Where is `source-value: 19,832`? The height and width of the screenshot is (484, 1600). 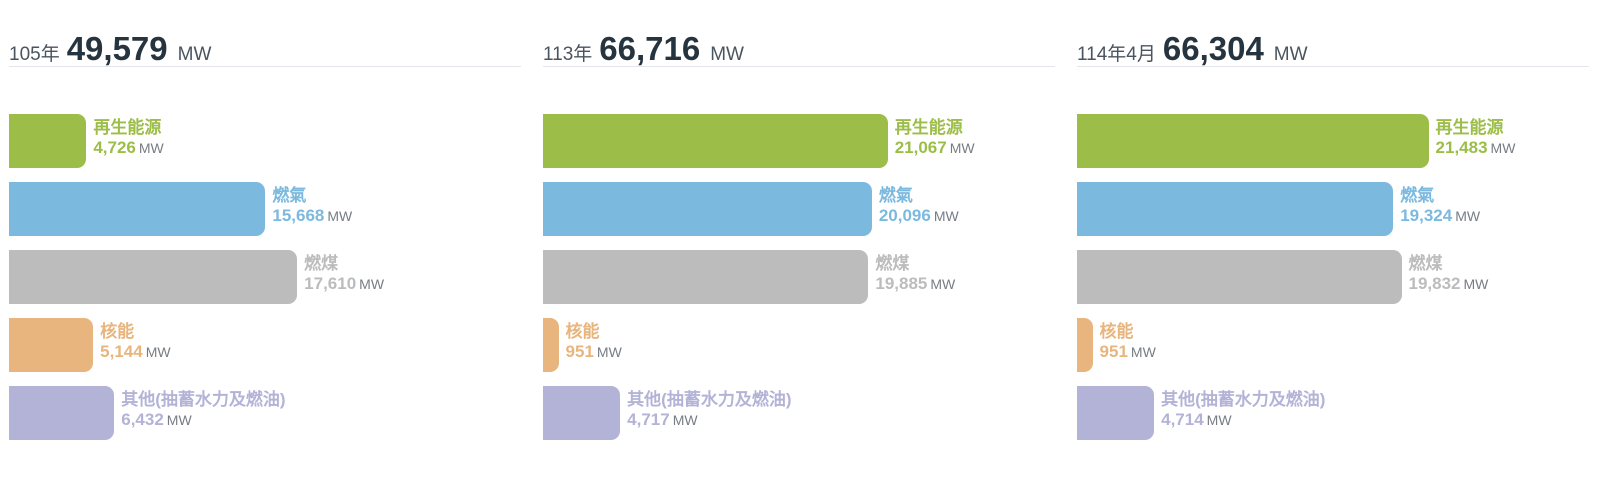
source-value: 19,832 is located at coordinates (1434, 283).